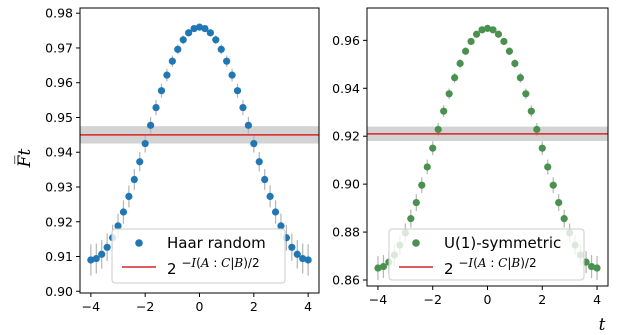 The height and width of the screenshot is (335, 624). What do you see at coordinates (59, 13) in the screenshot?
I see `y-tick-label: 0.98` at bounding box center [59, 13].